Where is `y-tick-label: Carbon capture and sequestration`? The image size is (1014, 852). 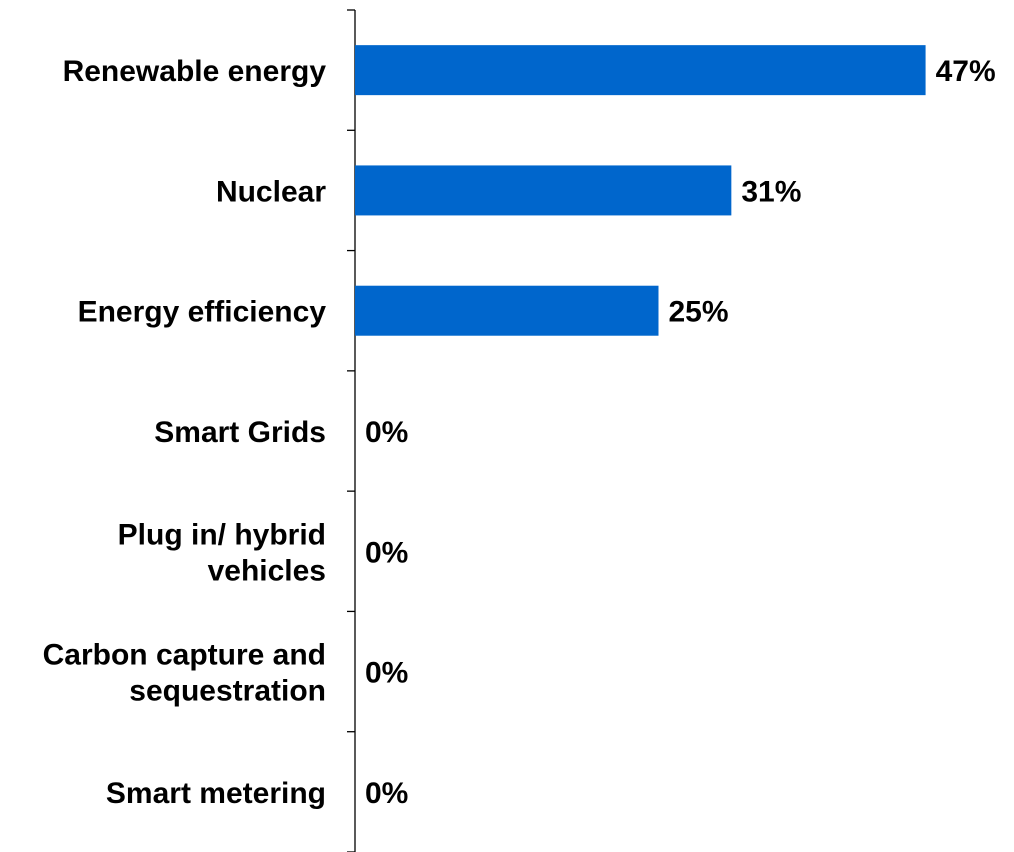 y-tick-label: Carbon capture and sequestration is located at coordinates (184, 673).